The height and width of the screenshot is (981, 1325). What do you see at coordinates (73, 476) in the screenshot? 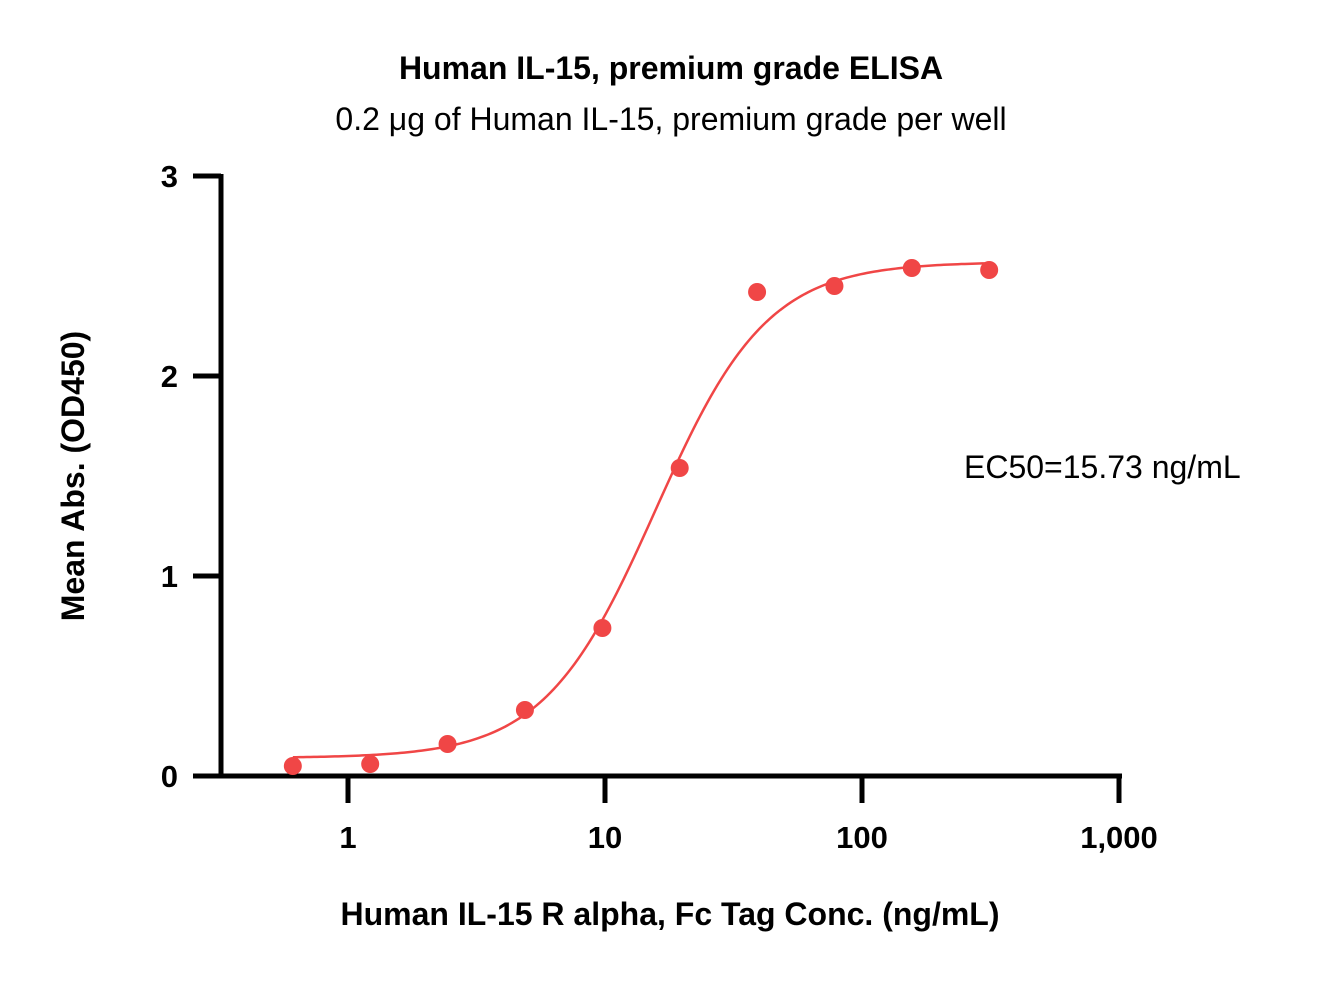
I see `y-axis-label: Mean Abs. (OD450)` at bounding box center [73, 476].